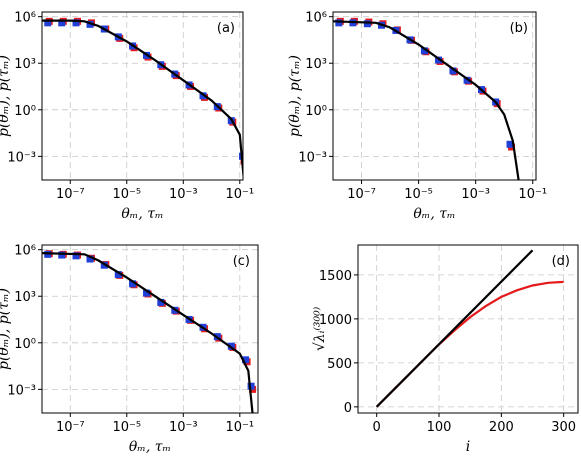  What do you see at coordinates (335, 320) in the screenshot?
I see `y-tick-label: 1000` at bounding box center [335, 320].